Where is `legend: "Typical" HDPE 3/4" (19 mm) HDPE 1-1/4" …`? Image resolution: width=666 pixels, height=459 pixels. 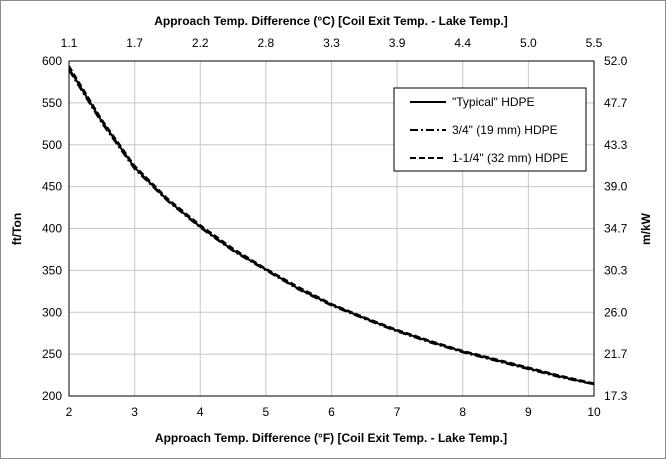
legend: "Typical" HDPE 3/4" (19 mm) HDPE 1-1/4" … is located at coordinates (490, 129).